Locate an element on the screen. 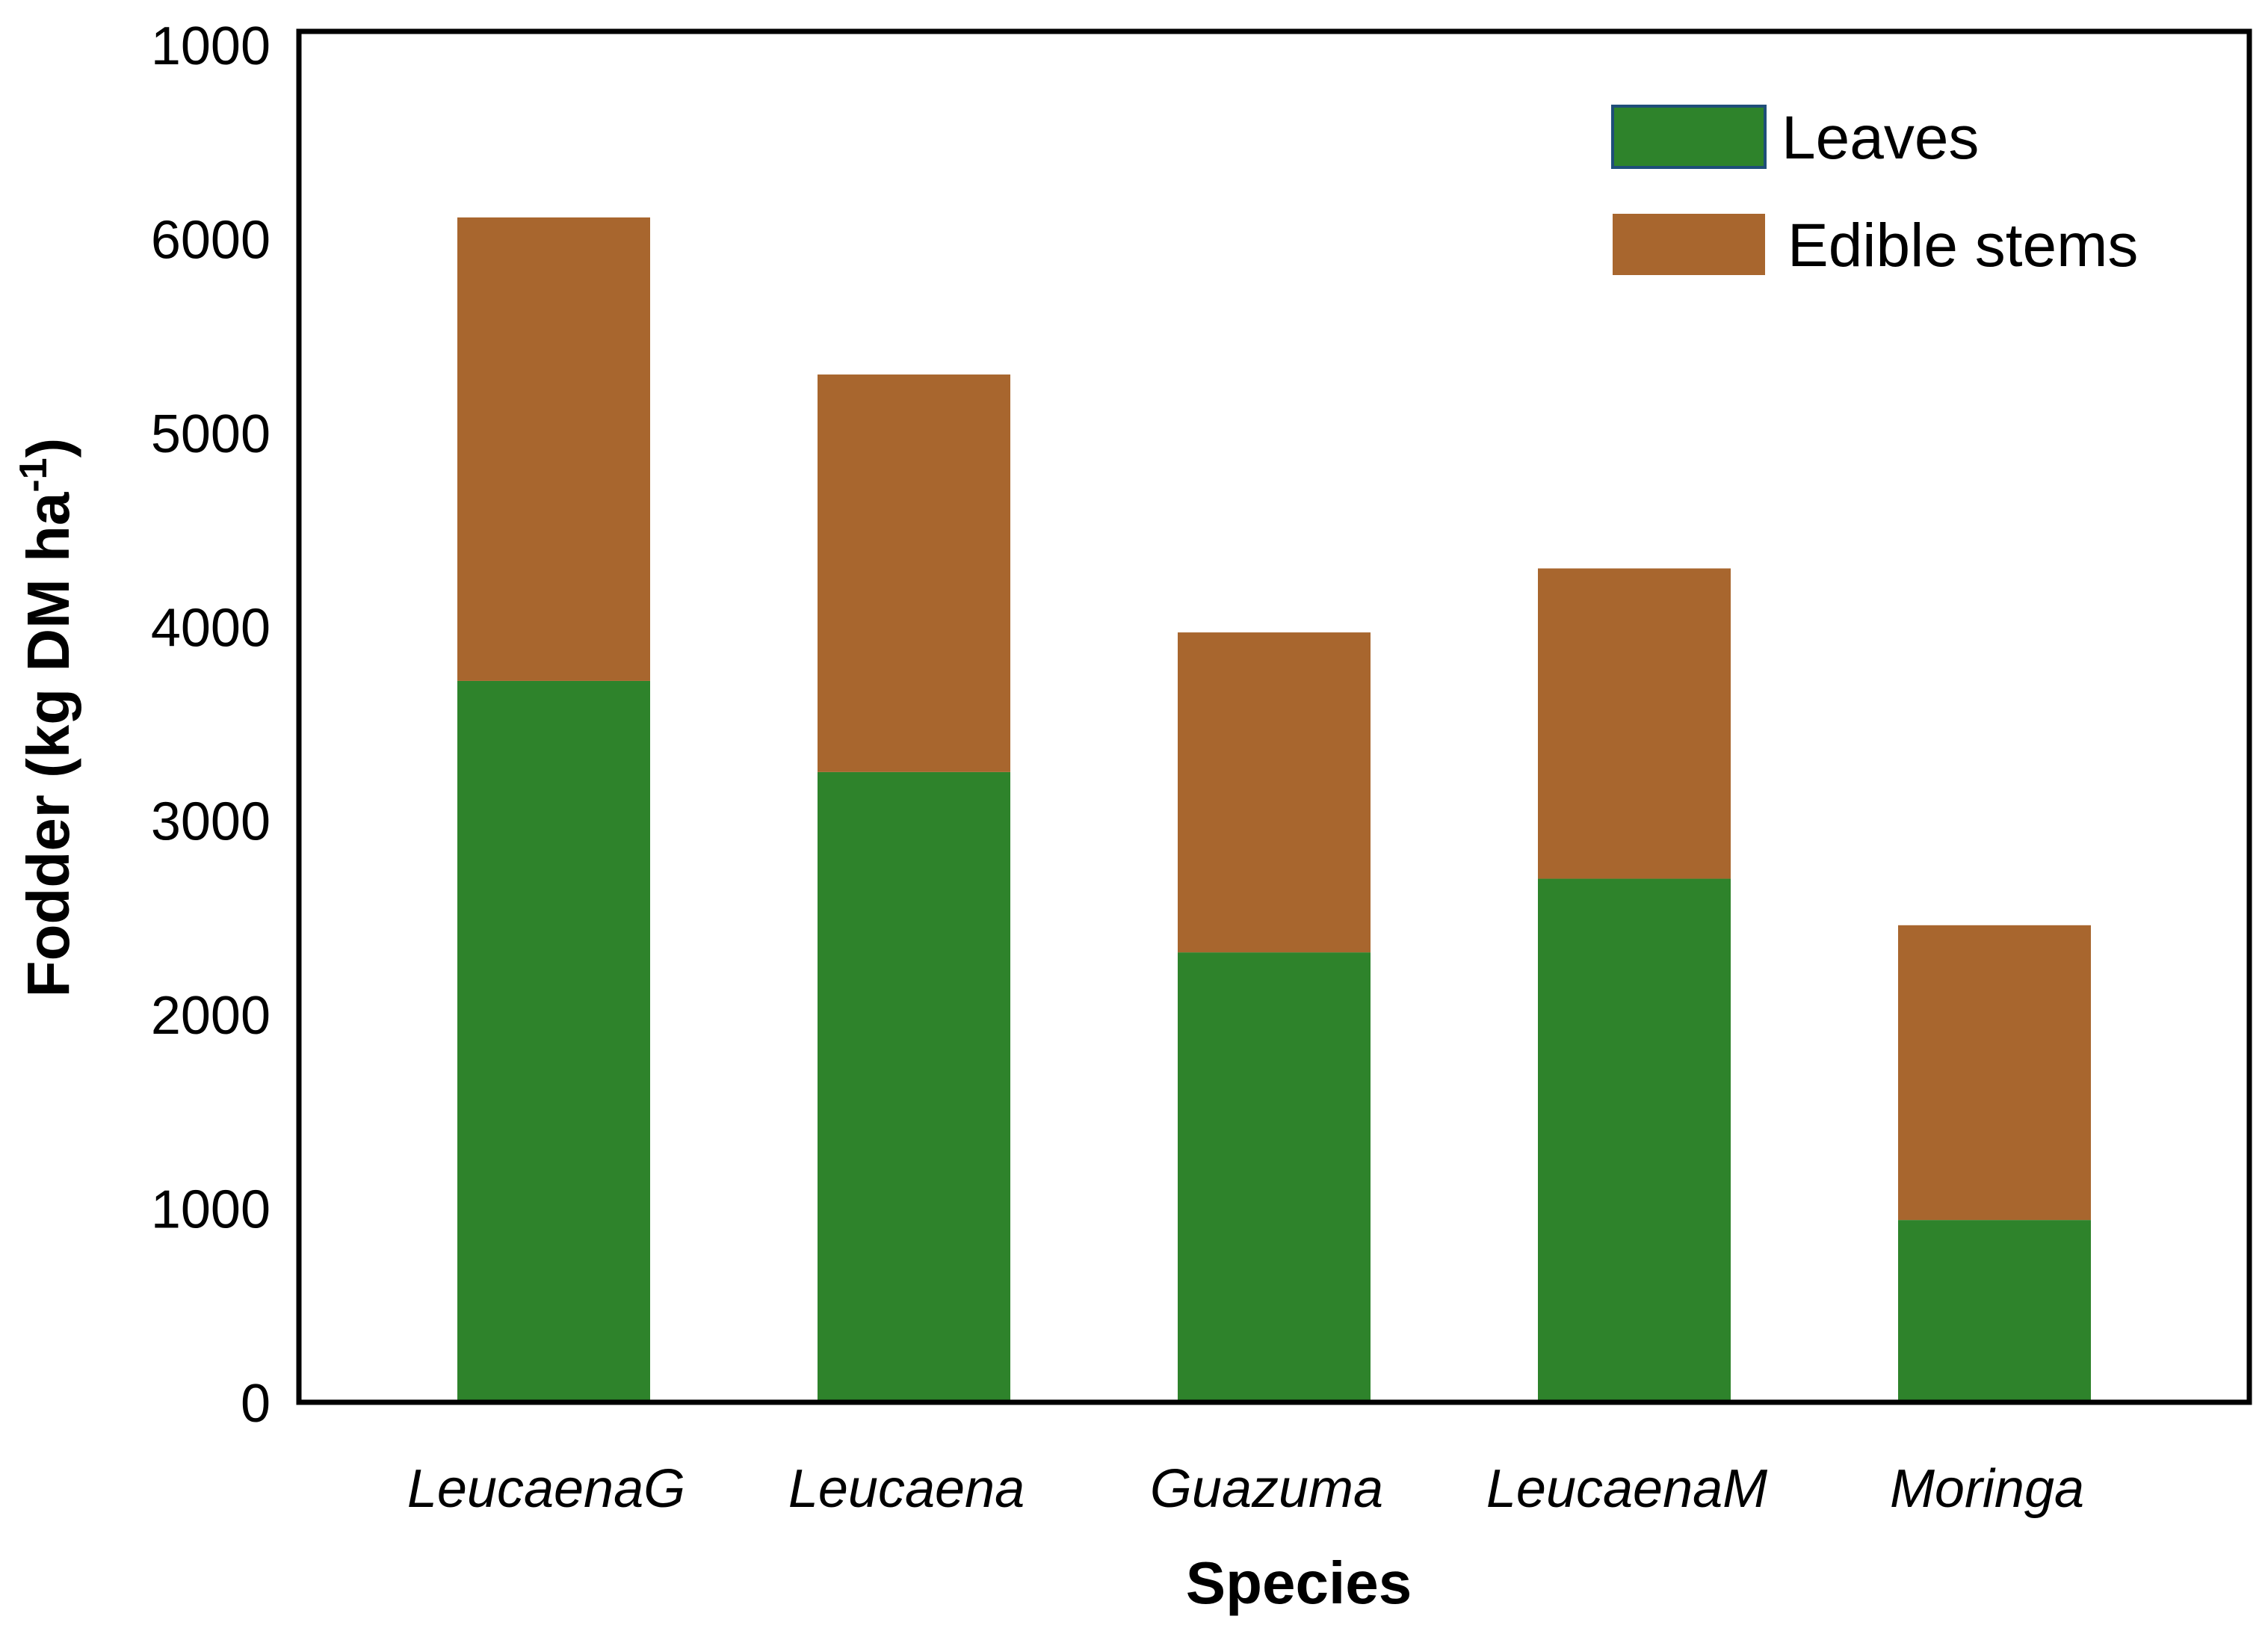 Image resolution: width=2268 pixels, height=1631 pixels. bar-leucaenam-edible-stems is located at coordinates (1634, 723).